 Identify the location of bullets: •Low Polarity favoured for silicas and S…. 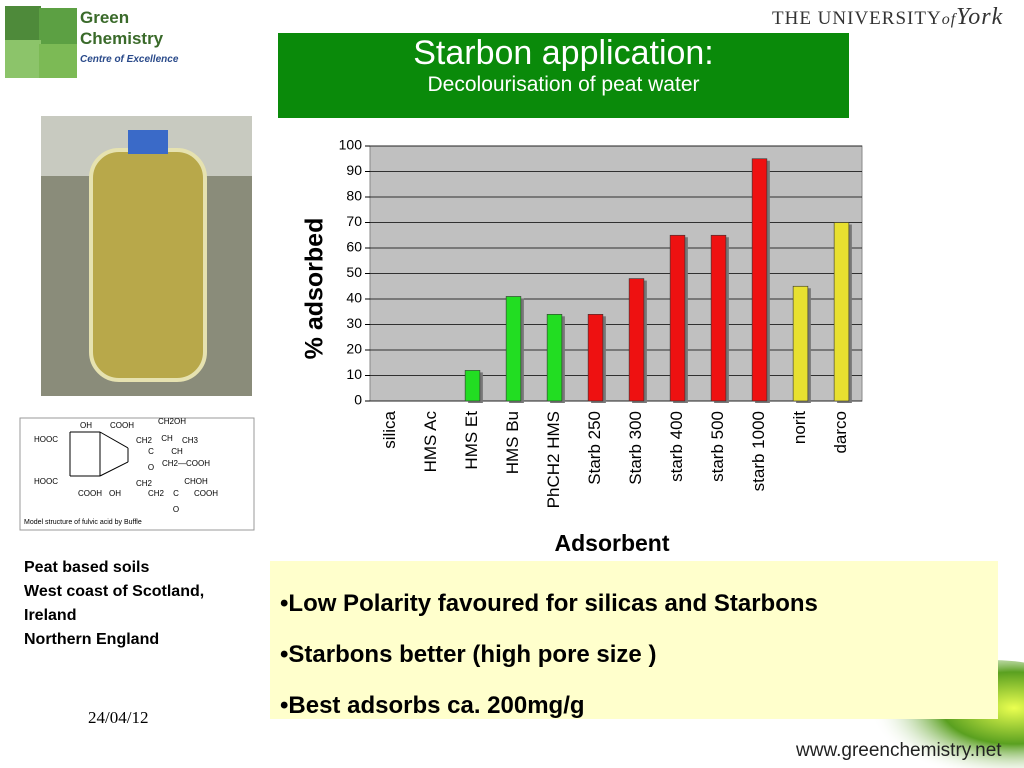
(549, 654).